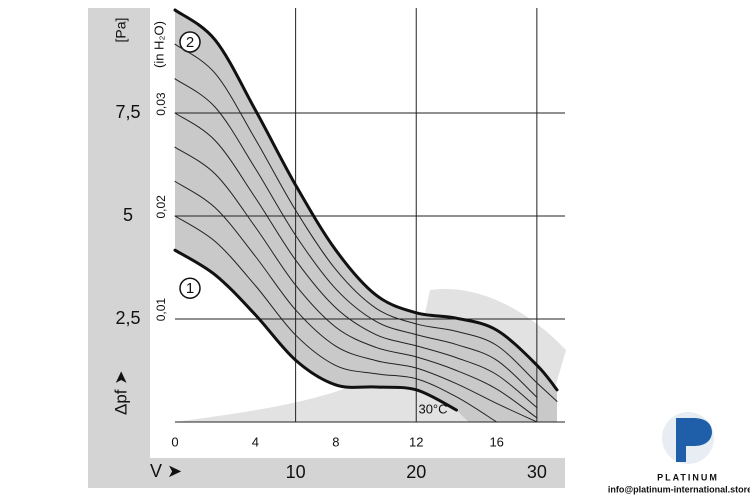 Image resolution: width=750 pixels, height=500 pixels. I want to click on logo-brand: PLATINUM, so click(688, 477).